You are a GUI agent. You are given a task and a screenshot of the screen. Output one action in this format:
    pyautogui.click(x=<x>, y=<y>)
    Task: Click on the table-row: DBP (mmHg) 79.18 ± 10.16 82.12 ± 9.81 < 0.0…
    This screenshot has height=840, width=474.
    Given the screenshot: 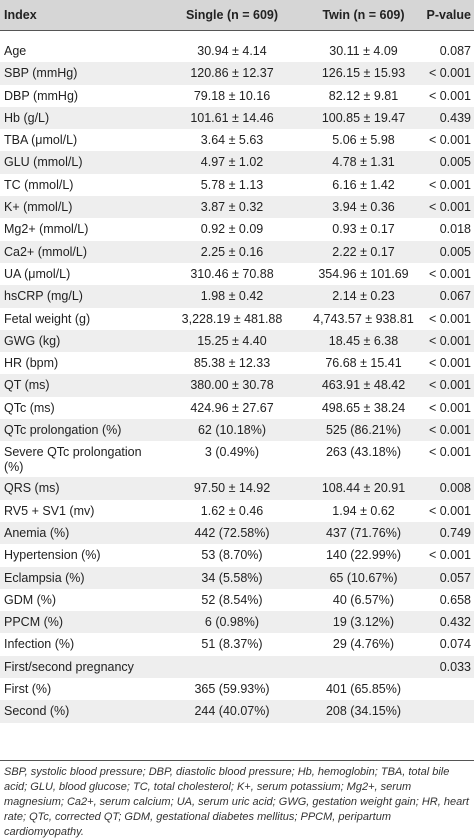 What is the action you would take?
    pyautogui.click(x=237, y=96)
    